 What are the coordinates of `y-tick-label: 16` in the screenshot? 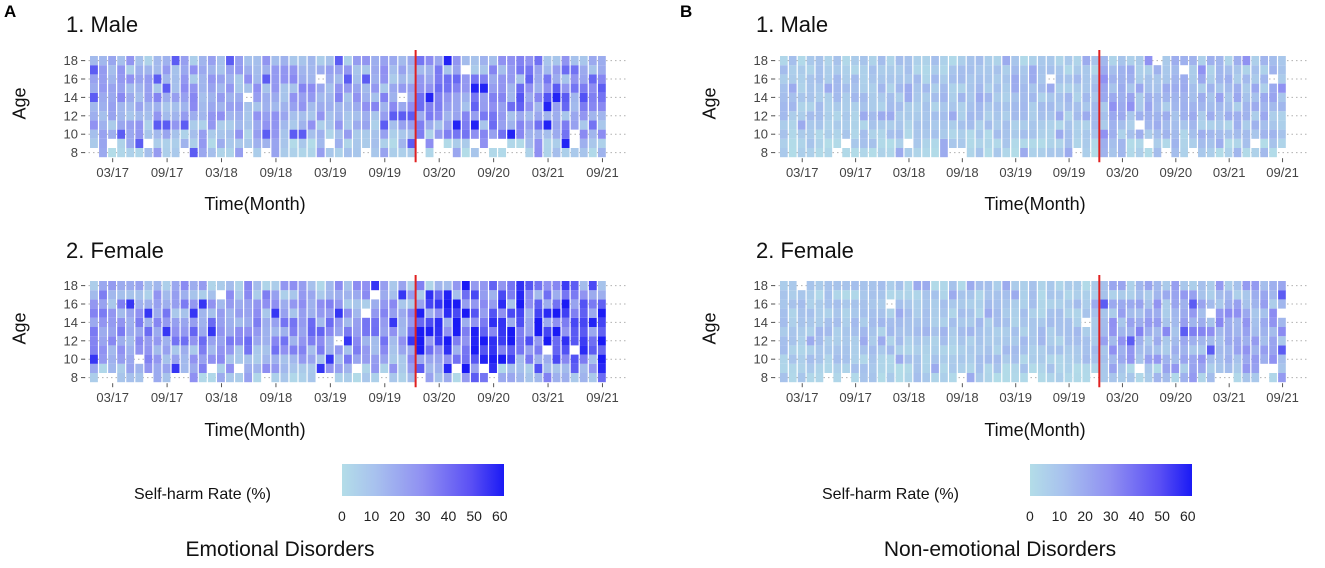 It's located at (71, 304).